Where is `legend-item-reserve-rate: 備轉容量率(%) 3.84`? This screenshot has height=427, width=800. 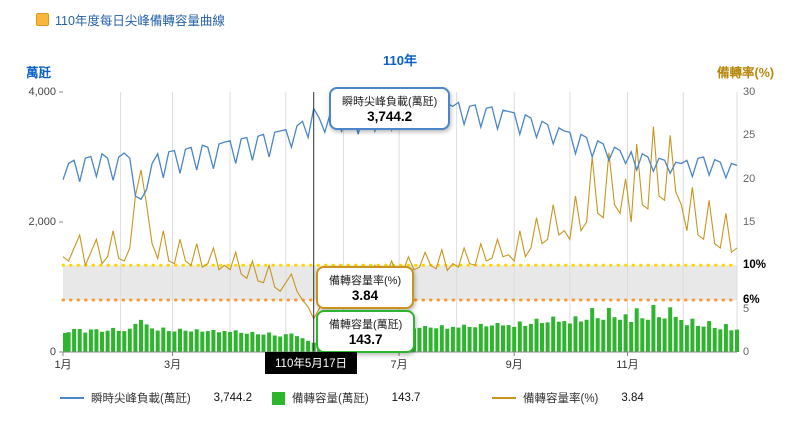
legend-item-reserve-rate: 備轉容量率(%) 3.84 is located at coordinates (568, 398).